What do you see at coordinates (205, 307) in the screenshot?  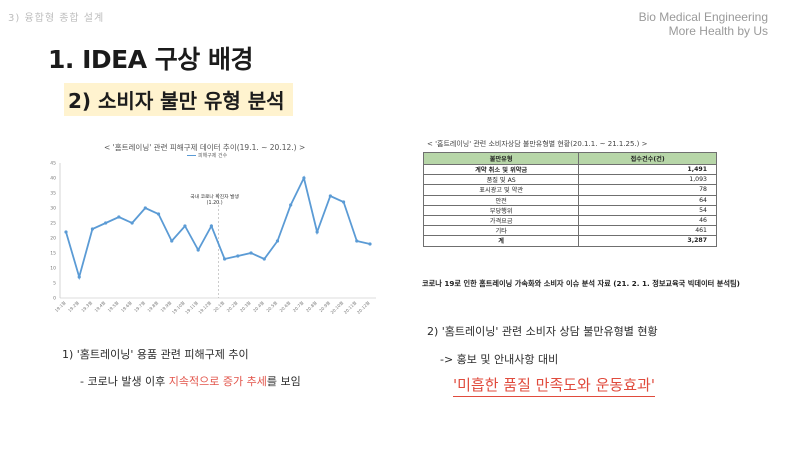 I see `x-tick-label: 19.12월` at bounding box center [205, 307].